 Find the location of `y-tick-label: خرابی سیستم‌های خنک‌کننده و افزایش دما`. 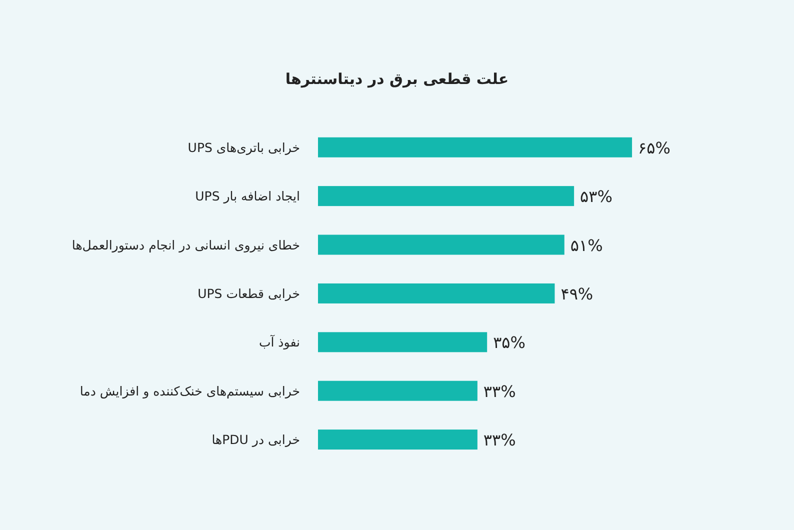

y-tick-label: خرابی سیستم‌های خنک‌کننده و افزایش دما is located at coordinates (190, 391).